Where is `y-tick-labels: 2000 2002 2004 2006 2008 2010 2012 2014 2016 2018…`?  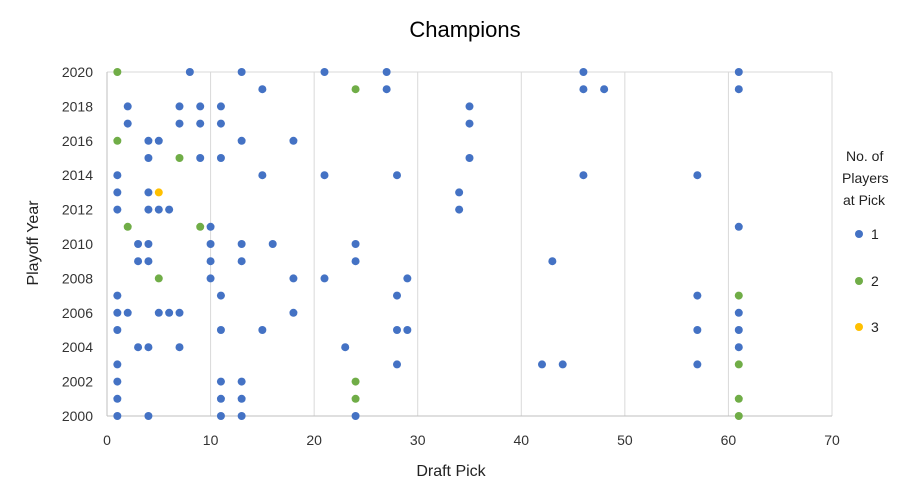
y-tick-labels: 2000 2002 2004 2006 2008 2010 2012 2014 2016 2018… is located at coordinates (77, 244).